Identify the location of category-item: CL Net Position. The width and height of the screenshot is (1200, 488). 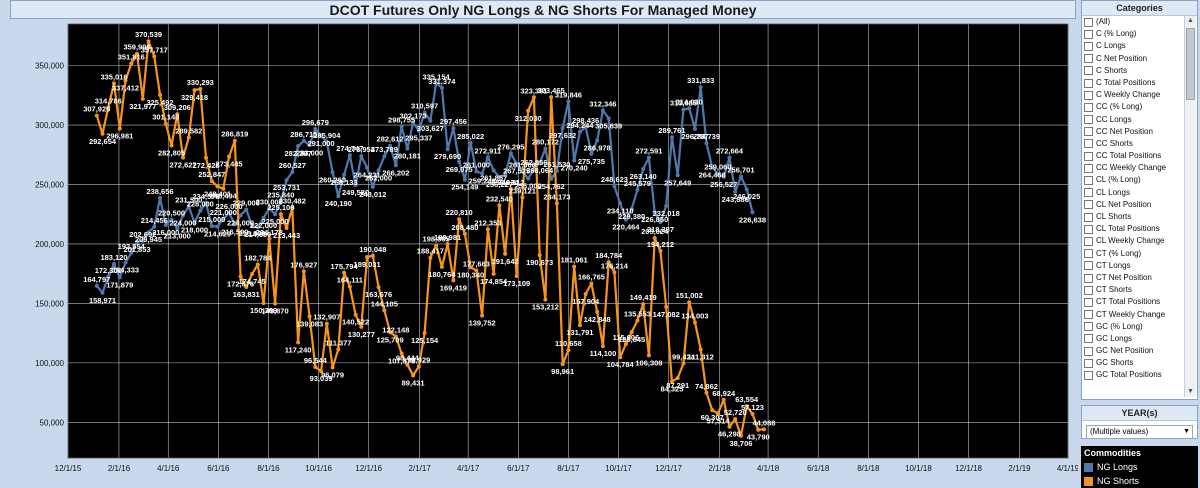
(1133, 205).